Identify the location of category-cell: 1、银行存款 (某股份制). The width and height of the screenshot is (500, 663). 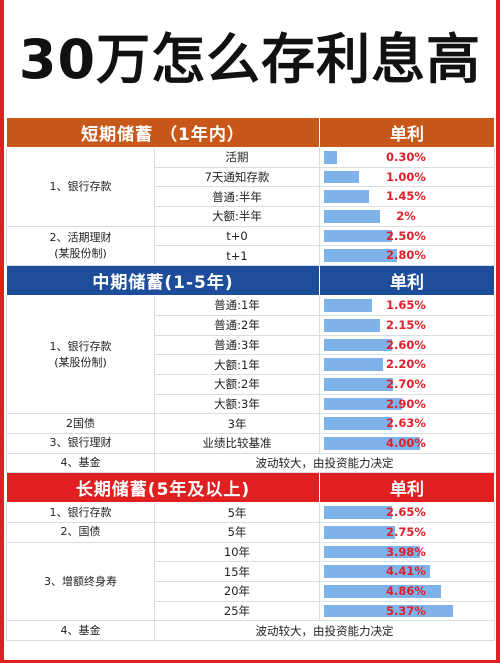
(80, 355).